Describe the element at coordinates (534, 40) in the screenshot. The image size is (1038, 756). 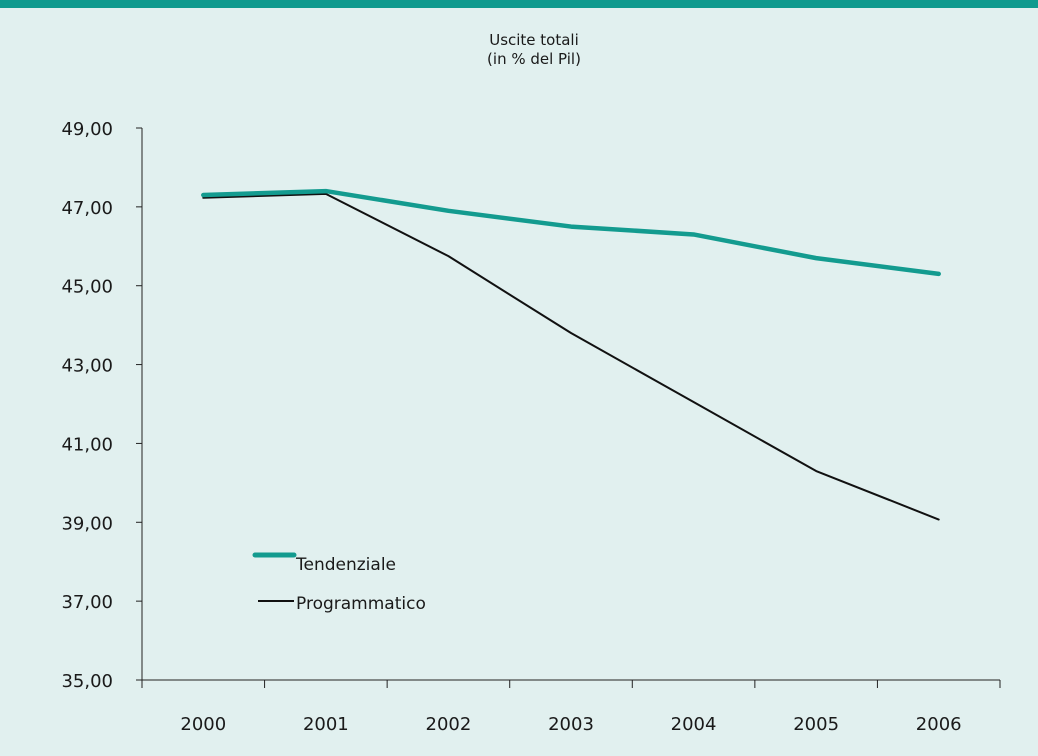
I see `chart-title: Uscite totali` at that location.